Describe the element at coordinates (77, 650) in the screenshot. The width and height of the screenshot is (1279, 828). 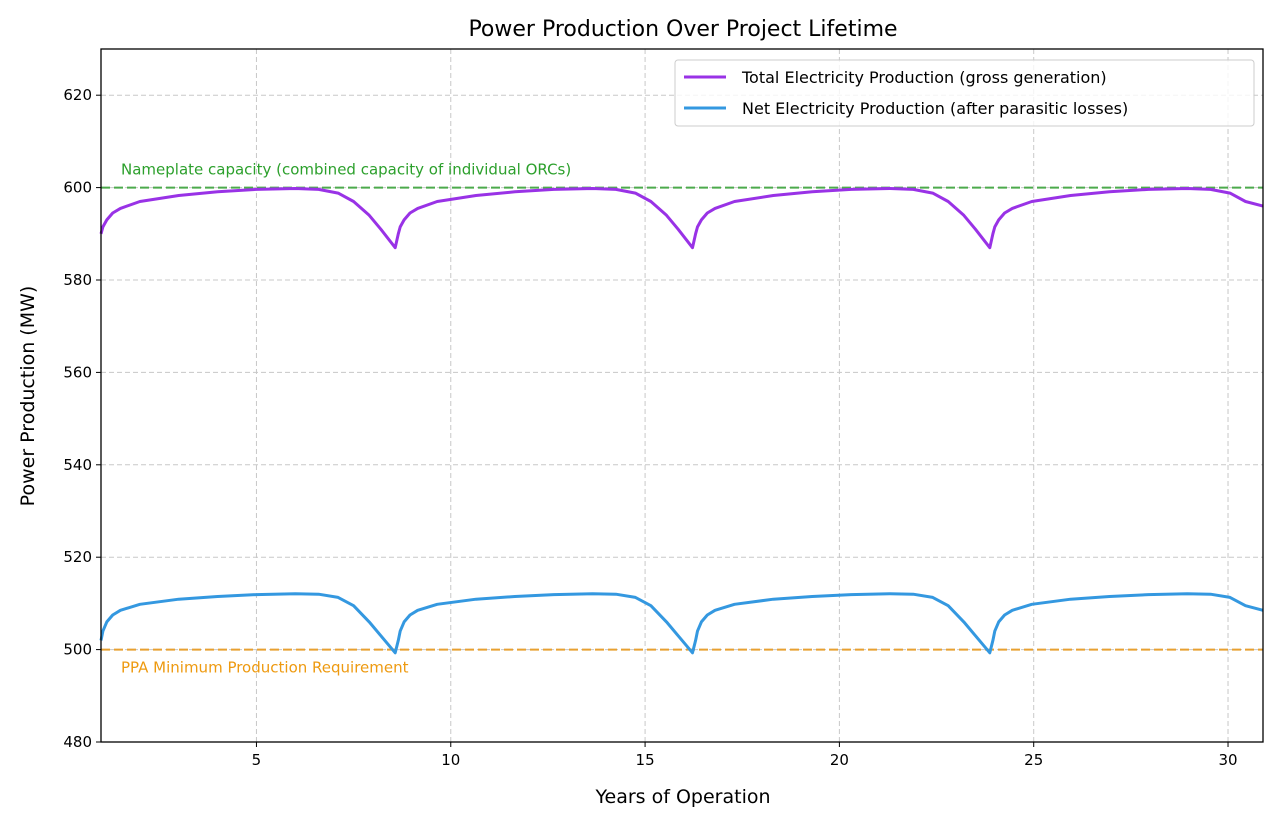
I see `y-tick-label: 500` at that location.